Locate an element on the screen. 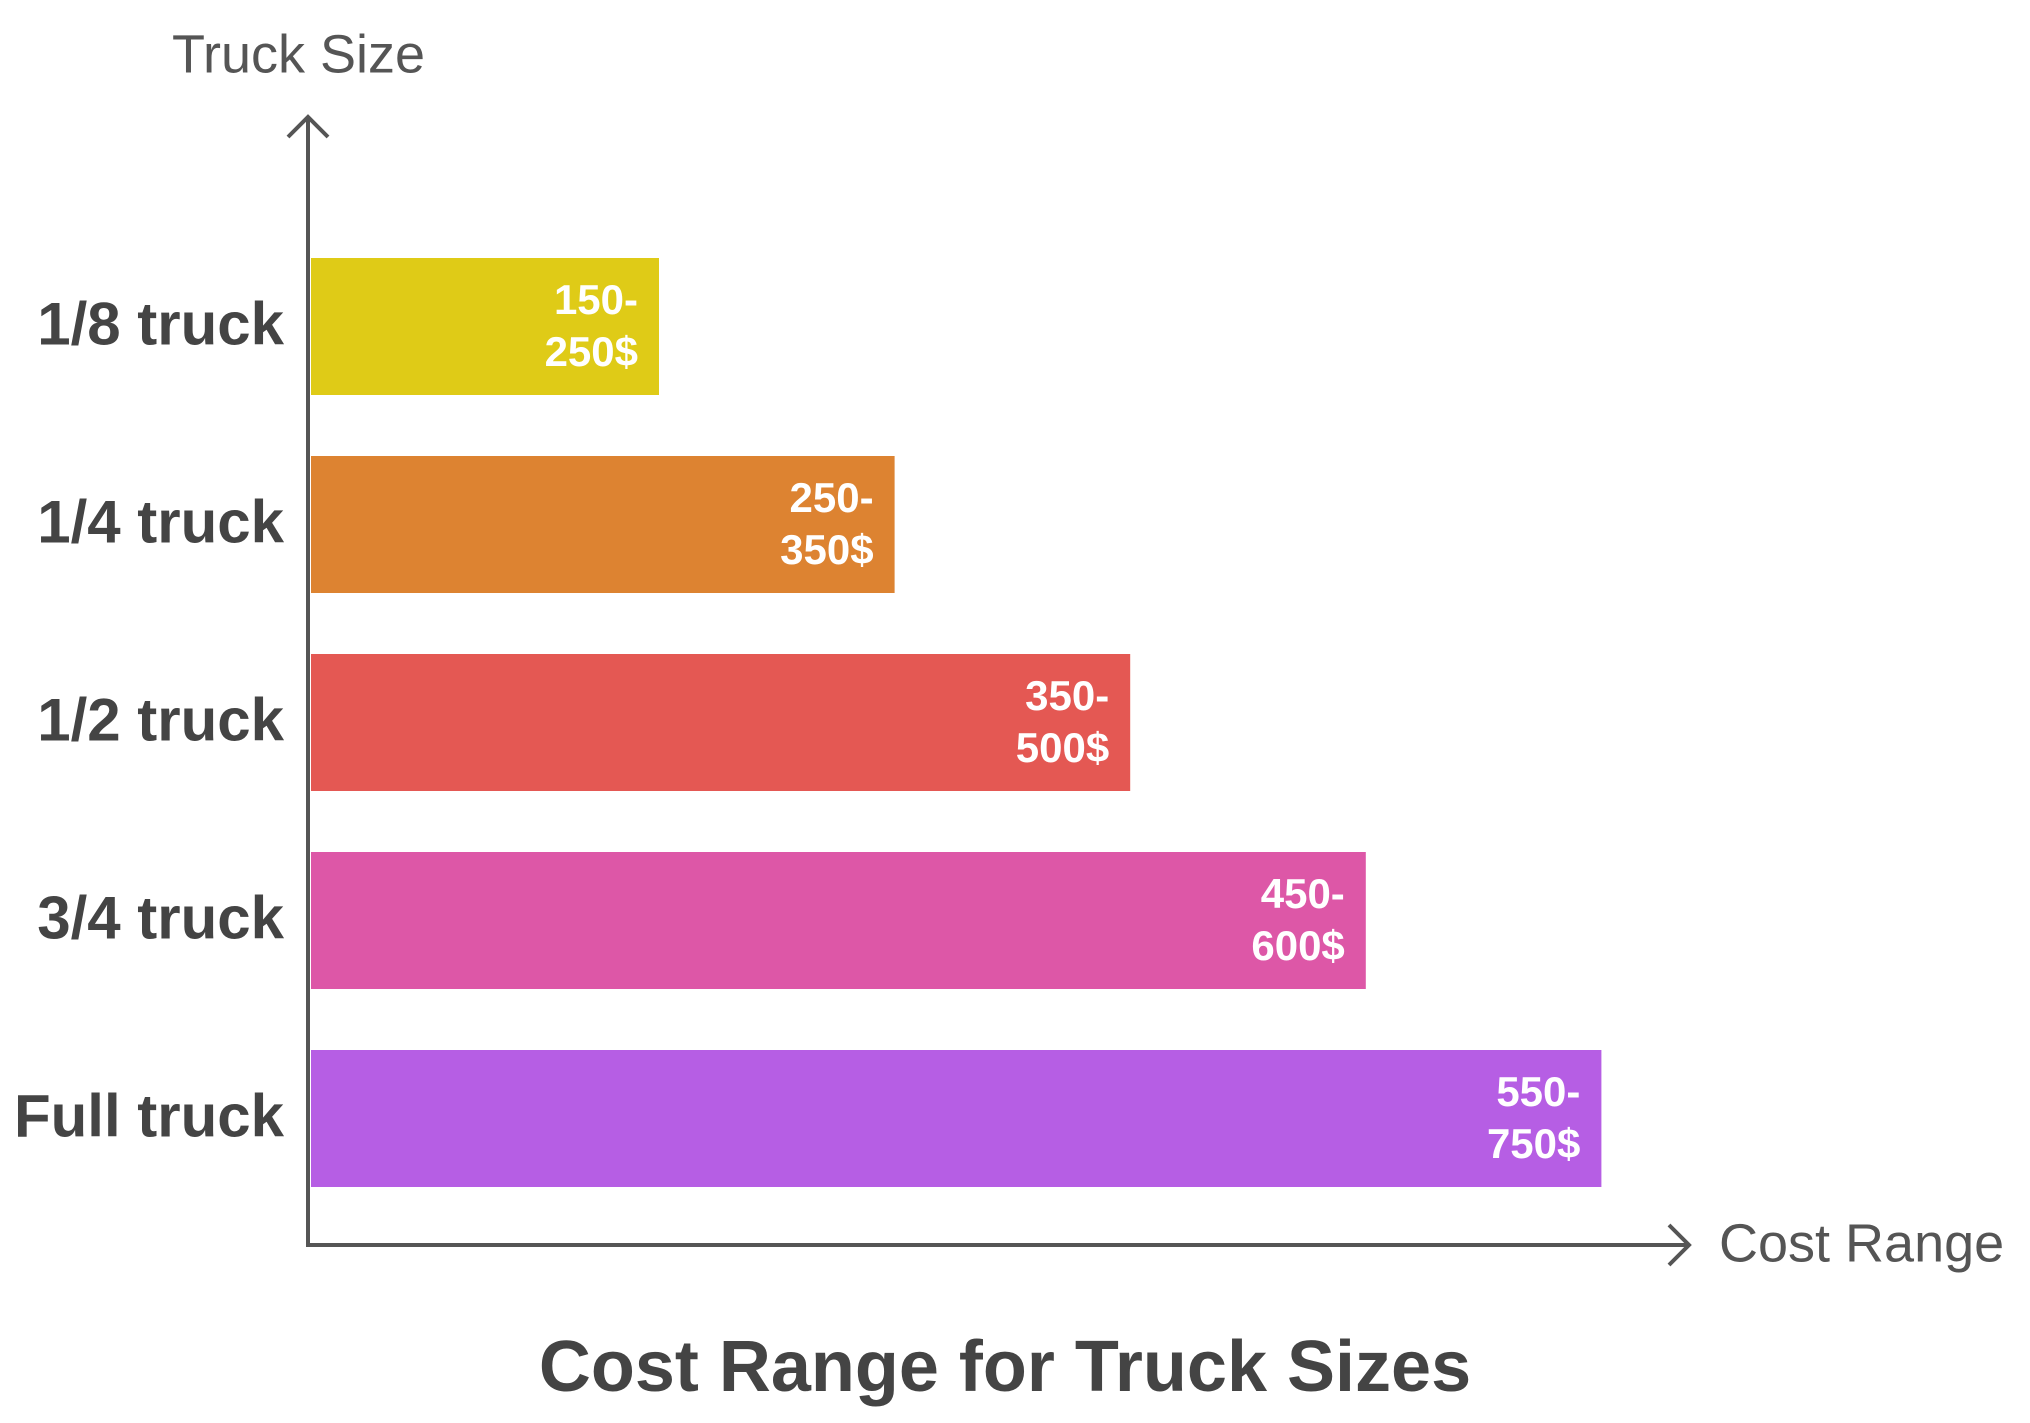  x-axis-label: Cost Range is located at coordinates (1861, 1243).